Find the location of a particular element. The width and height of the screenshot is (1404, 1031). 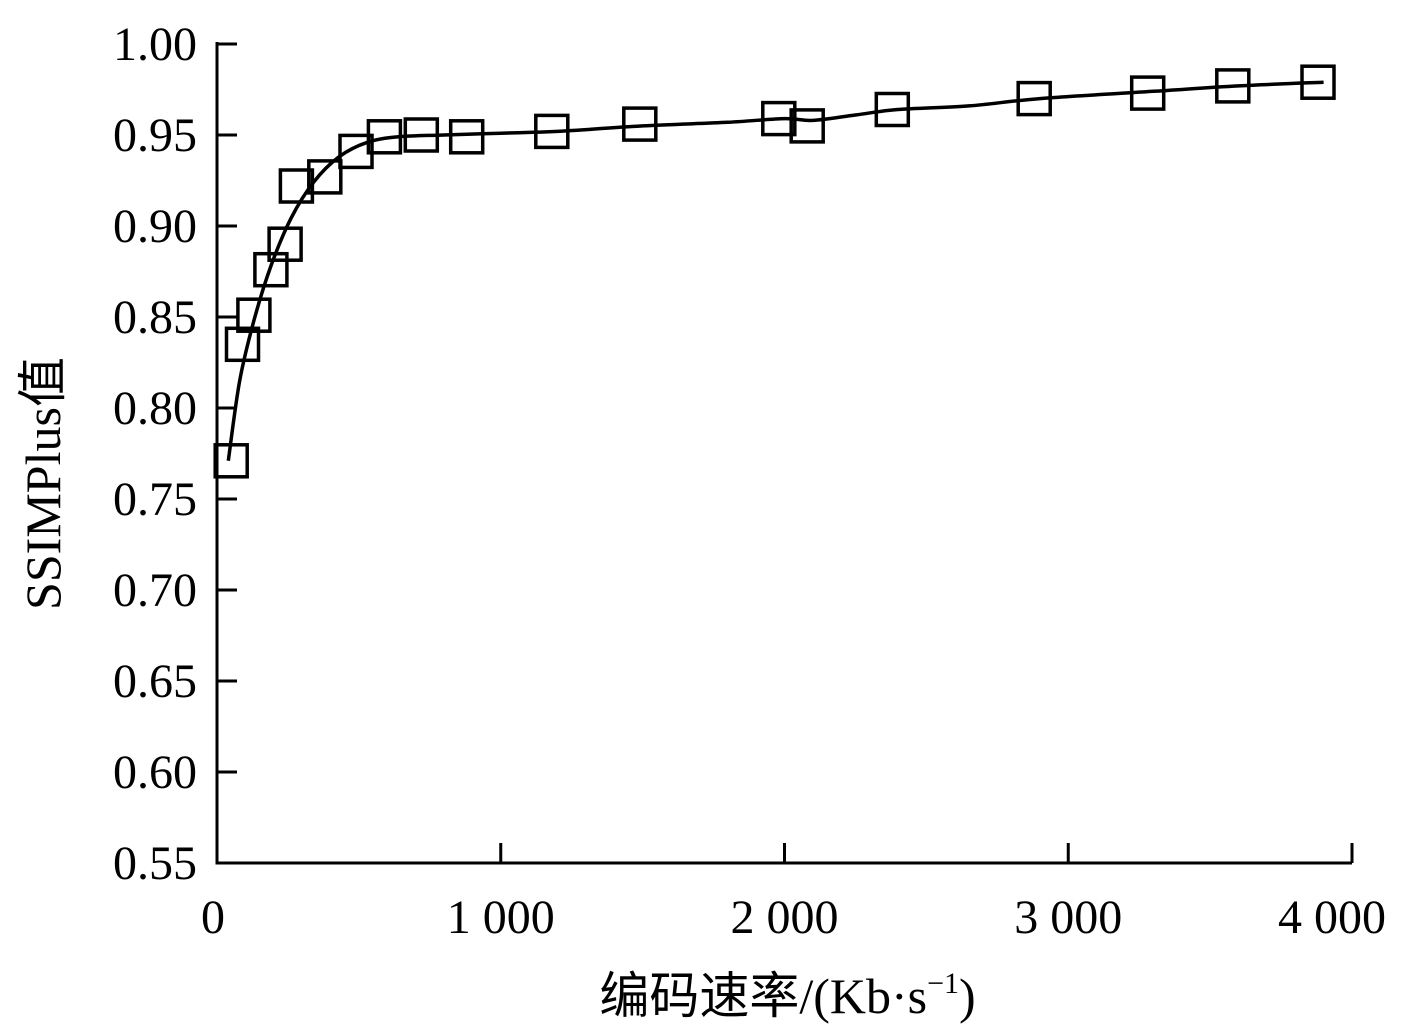

y-tick-label: 0.65 is located at coordinates (155, 681).